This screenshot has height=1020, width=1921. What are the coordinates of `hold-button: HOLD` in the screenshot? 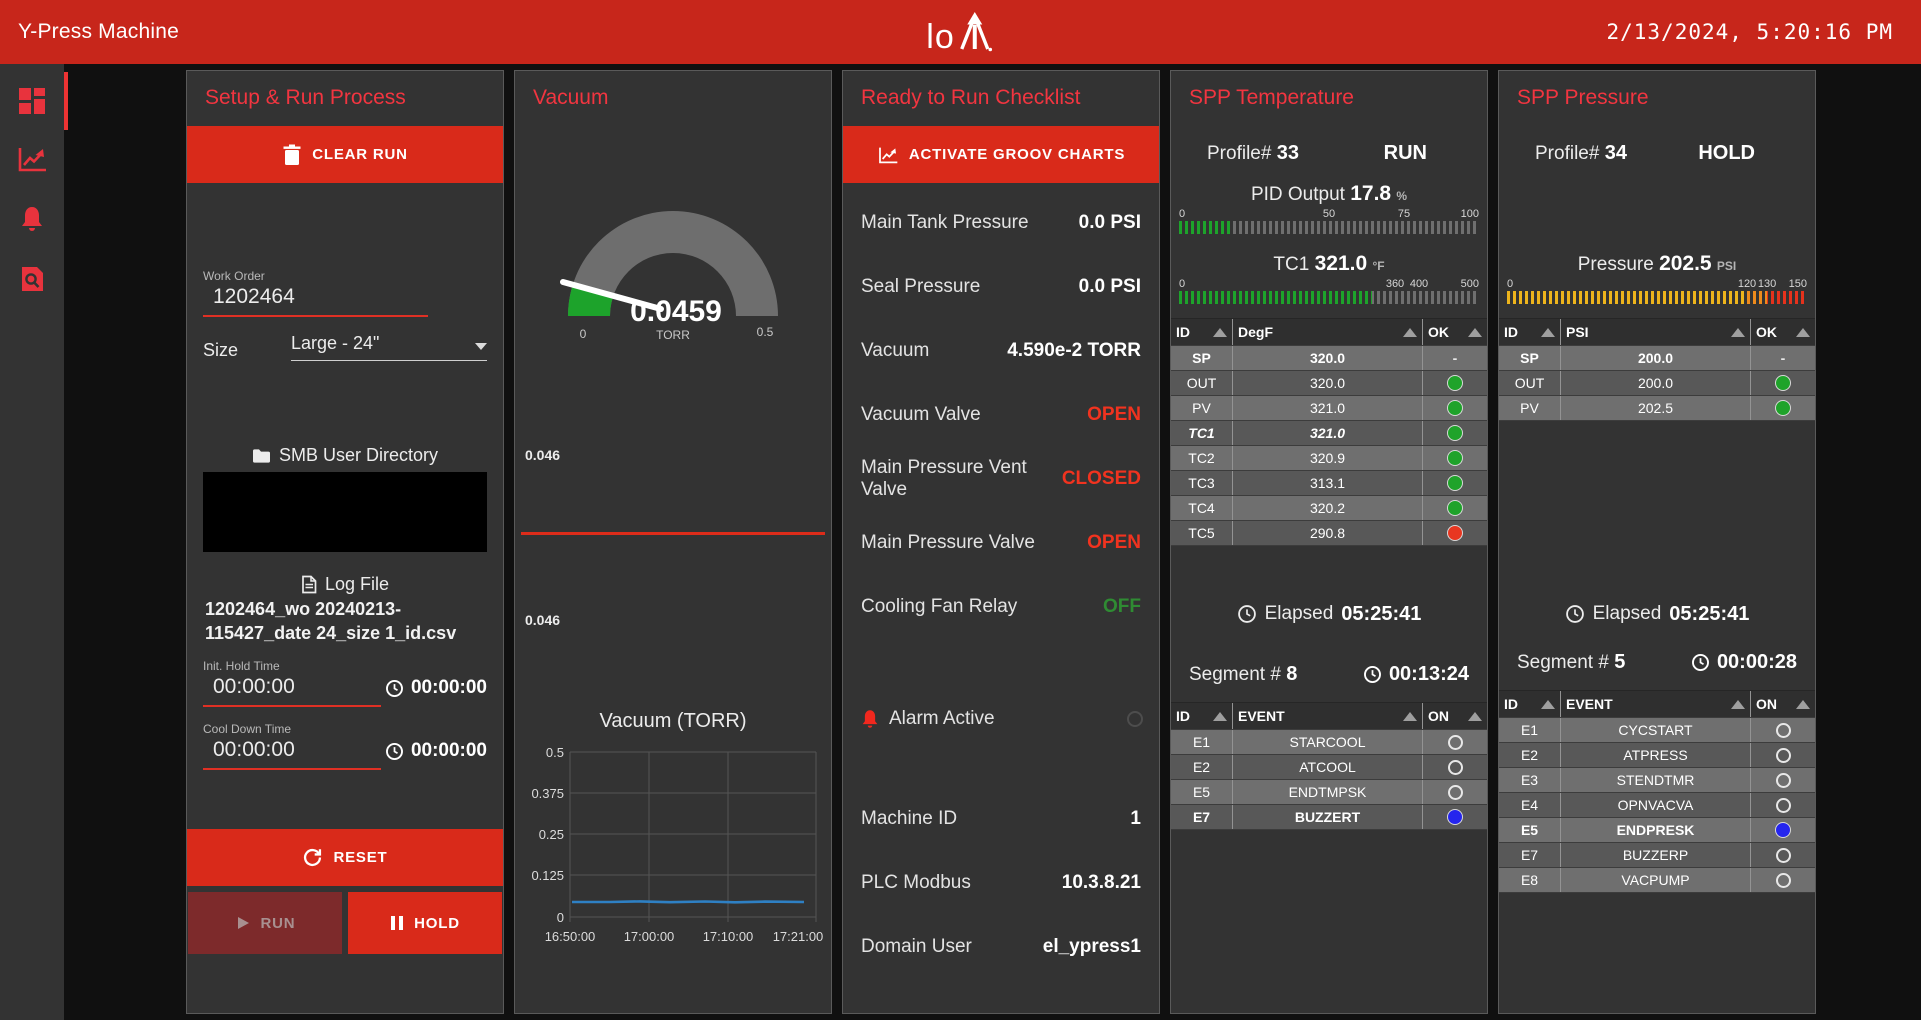 It's located at (425, 923).